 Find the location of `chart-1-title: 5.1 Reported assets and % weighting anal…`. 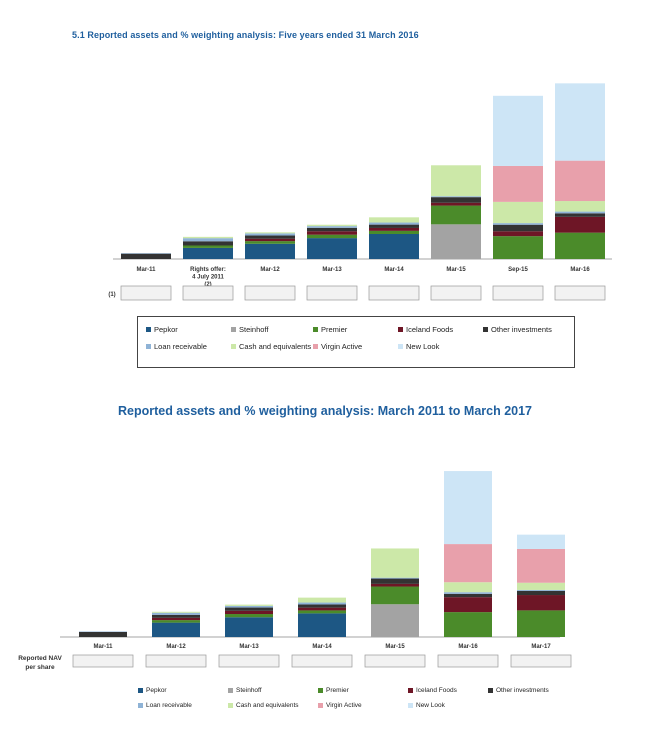

chart-1-title: 5.1 Reported assets and % weighting anal… is located at coordinates (245, 35).